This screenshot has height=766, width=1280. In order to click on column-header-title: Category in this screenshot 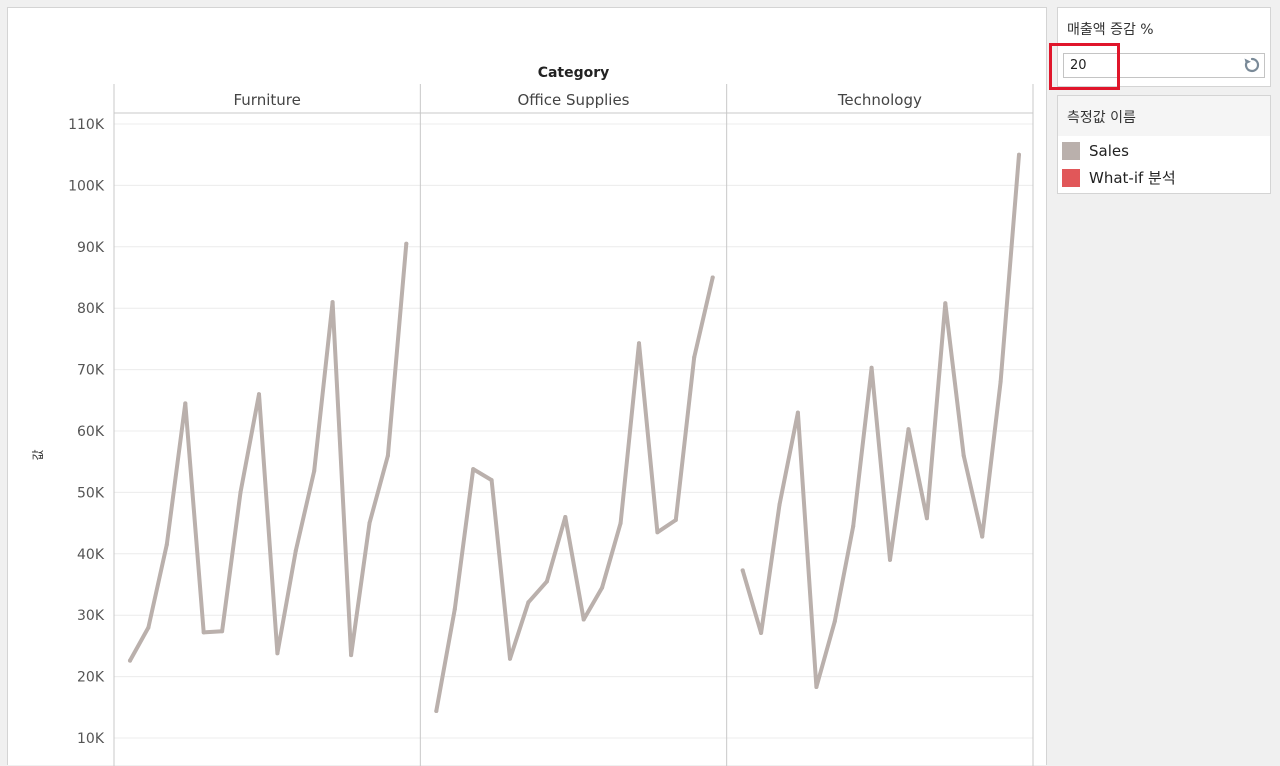, I will do `click(574, 73)`.